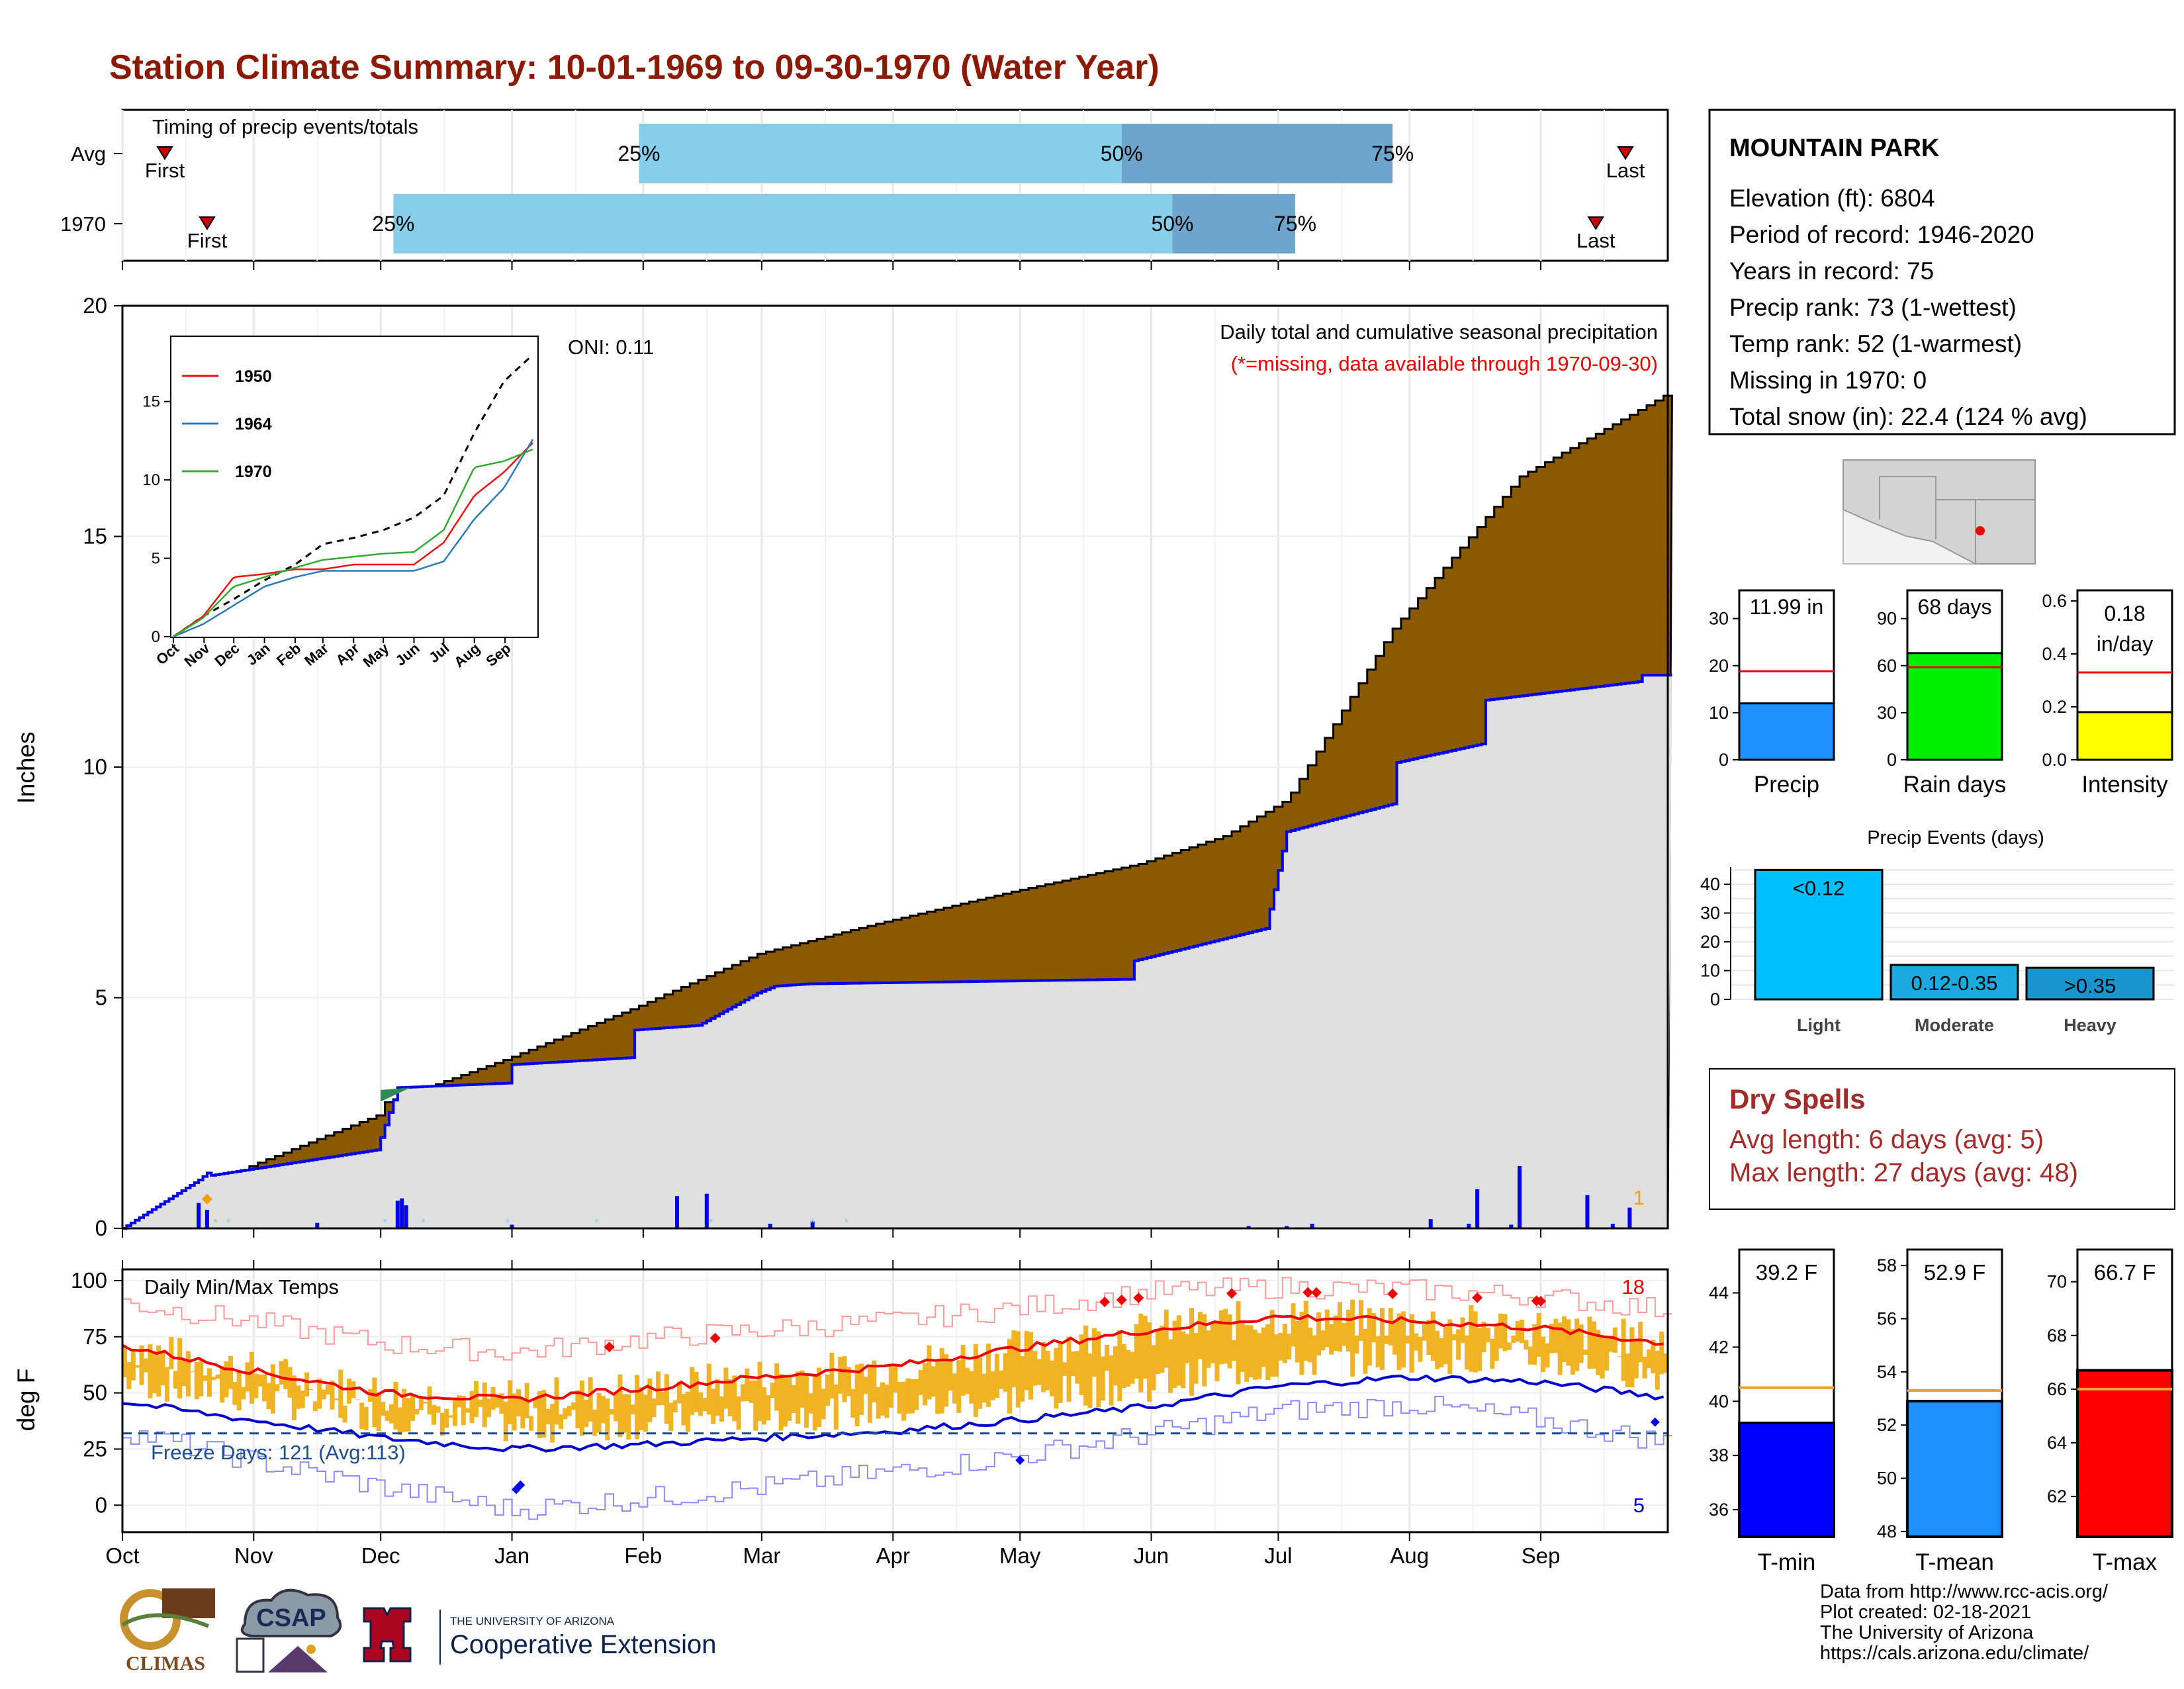 The height and width of the screenshot is (1689, 2184). What do you see at coordinates (897, 1457) in the screenshot?
I see `record-min-line` at bounding box center [897, 1457].